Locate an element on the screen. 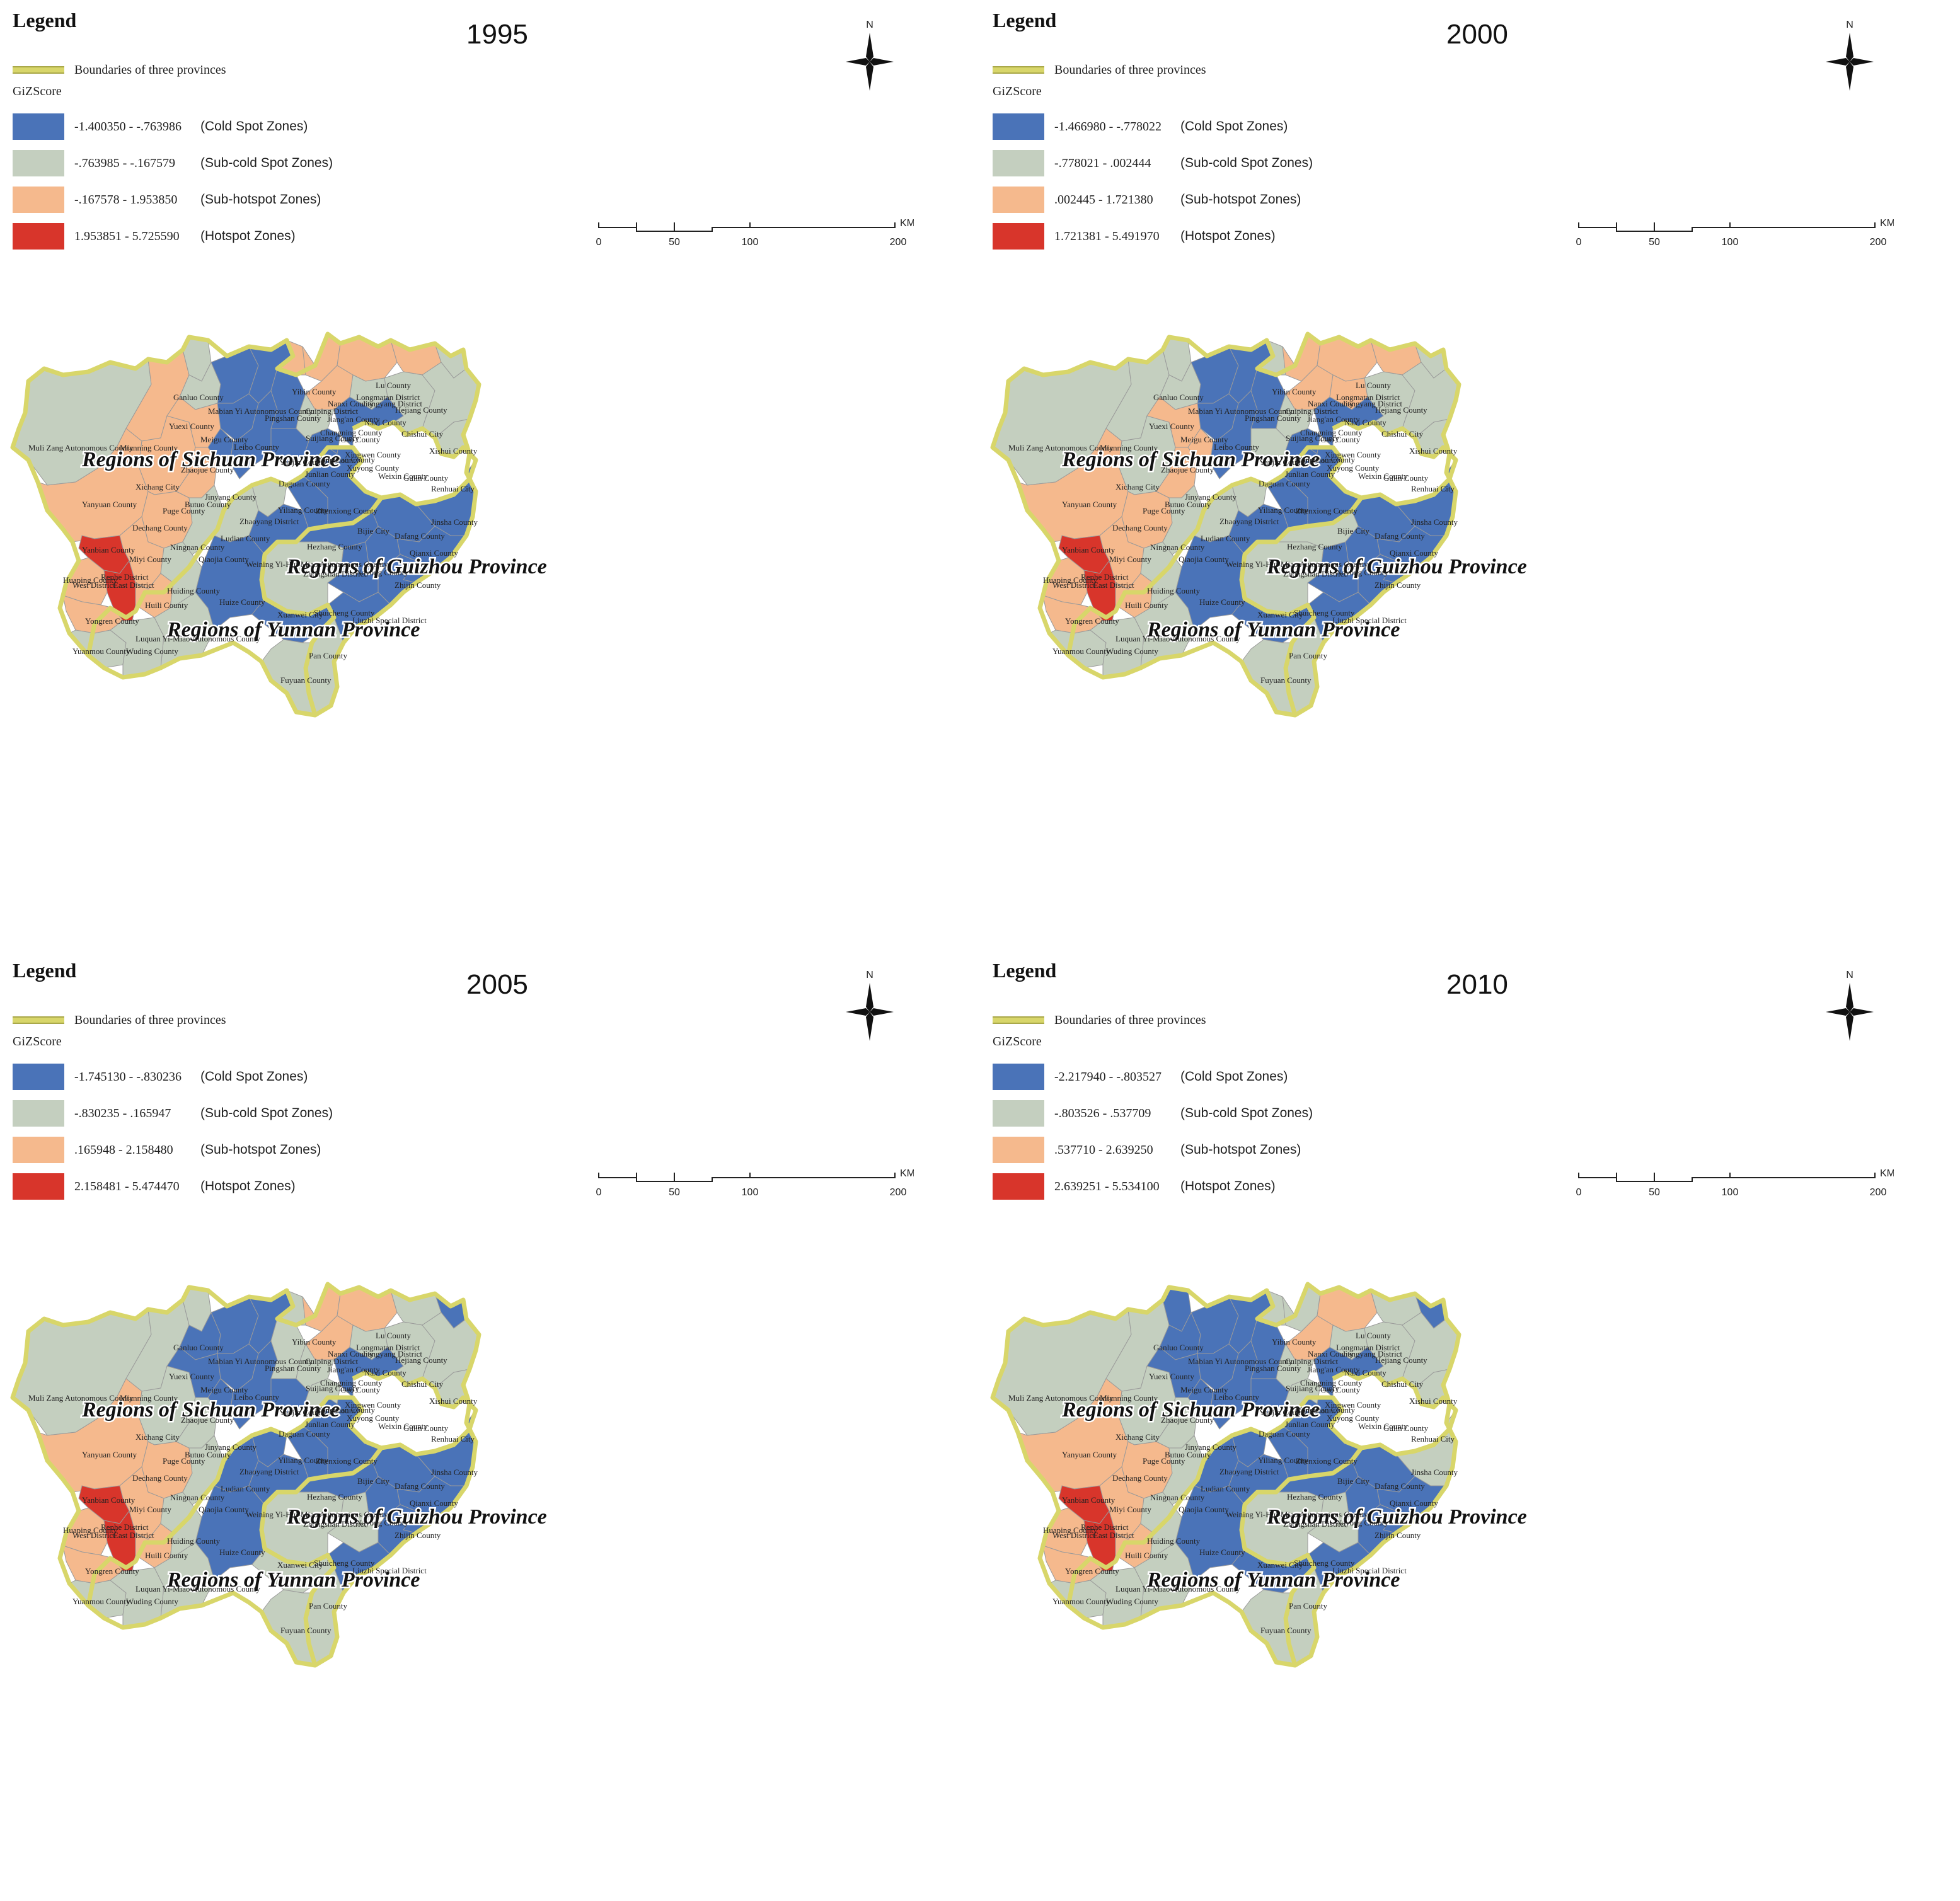 Image resolution: width=1960 pixels, height=1901 pixels. place-label: Zhaoyang District is located at coordinates (269, 1471).